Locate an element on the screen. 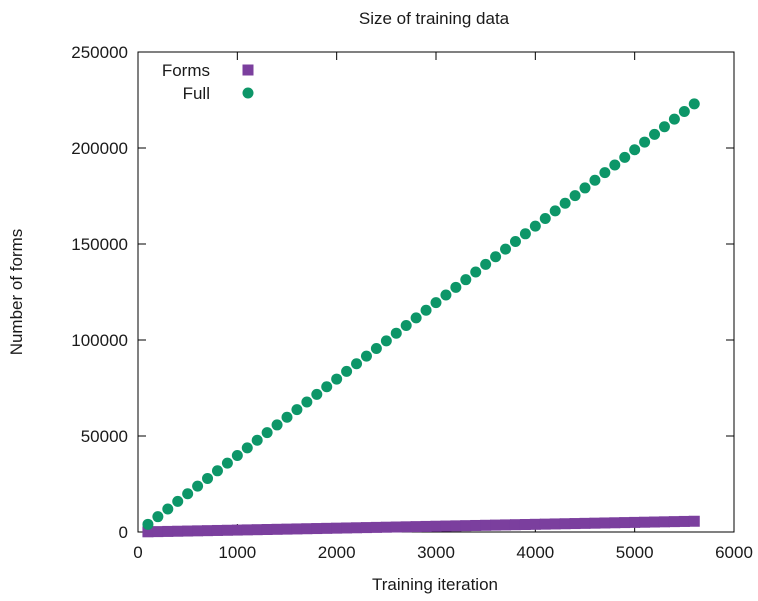 Image resolution: width=758 pixels, height=601 pixels. legend-marker-forms is located at coordinates (248, 70).